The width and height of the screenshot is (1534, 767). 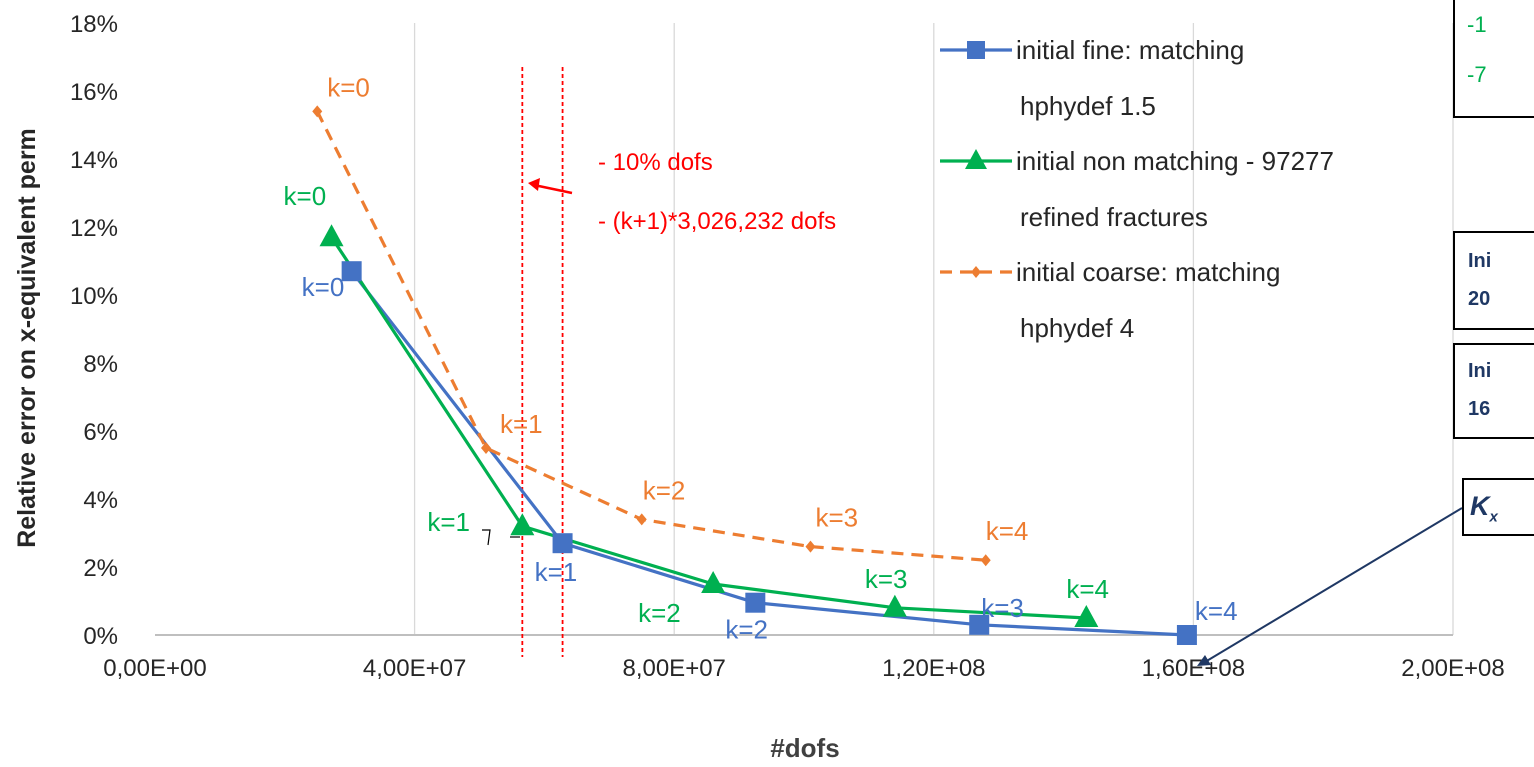 I want to click on x-tick-label: 4,00E+07, so click(x=414, y=668).